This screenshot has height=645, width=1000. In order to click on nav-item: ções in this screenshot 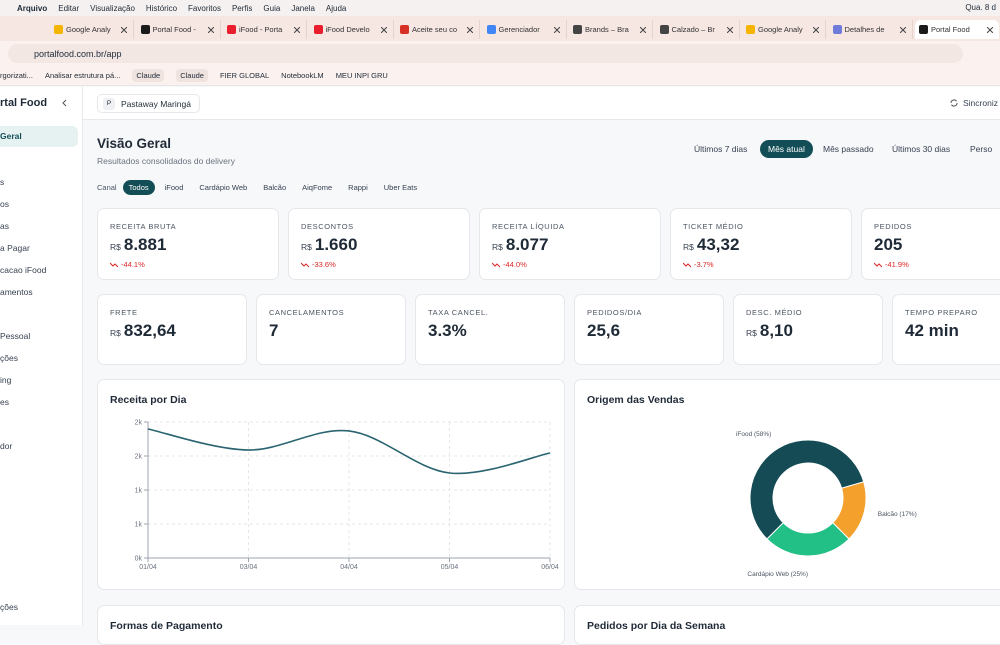, I will do `click(9, 358)`.